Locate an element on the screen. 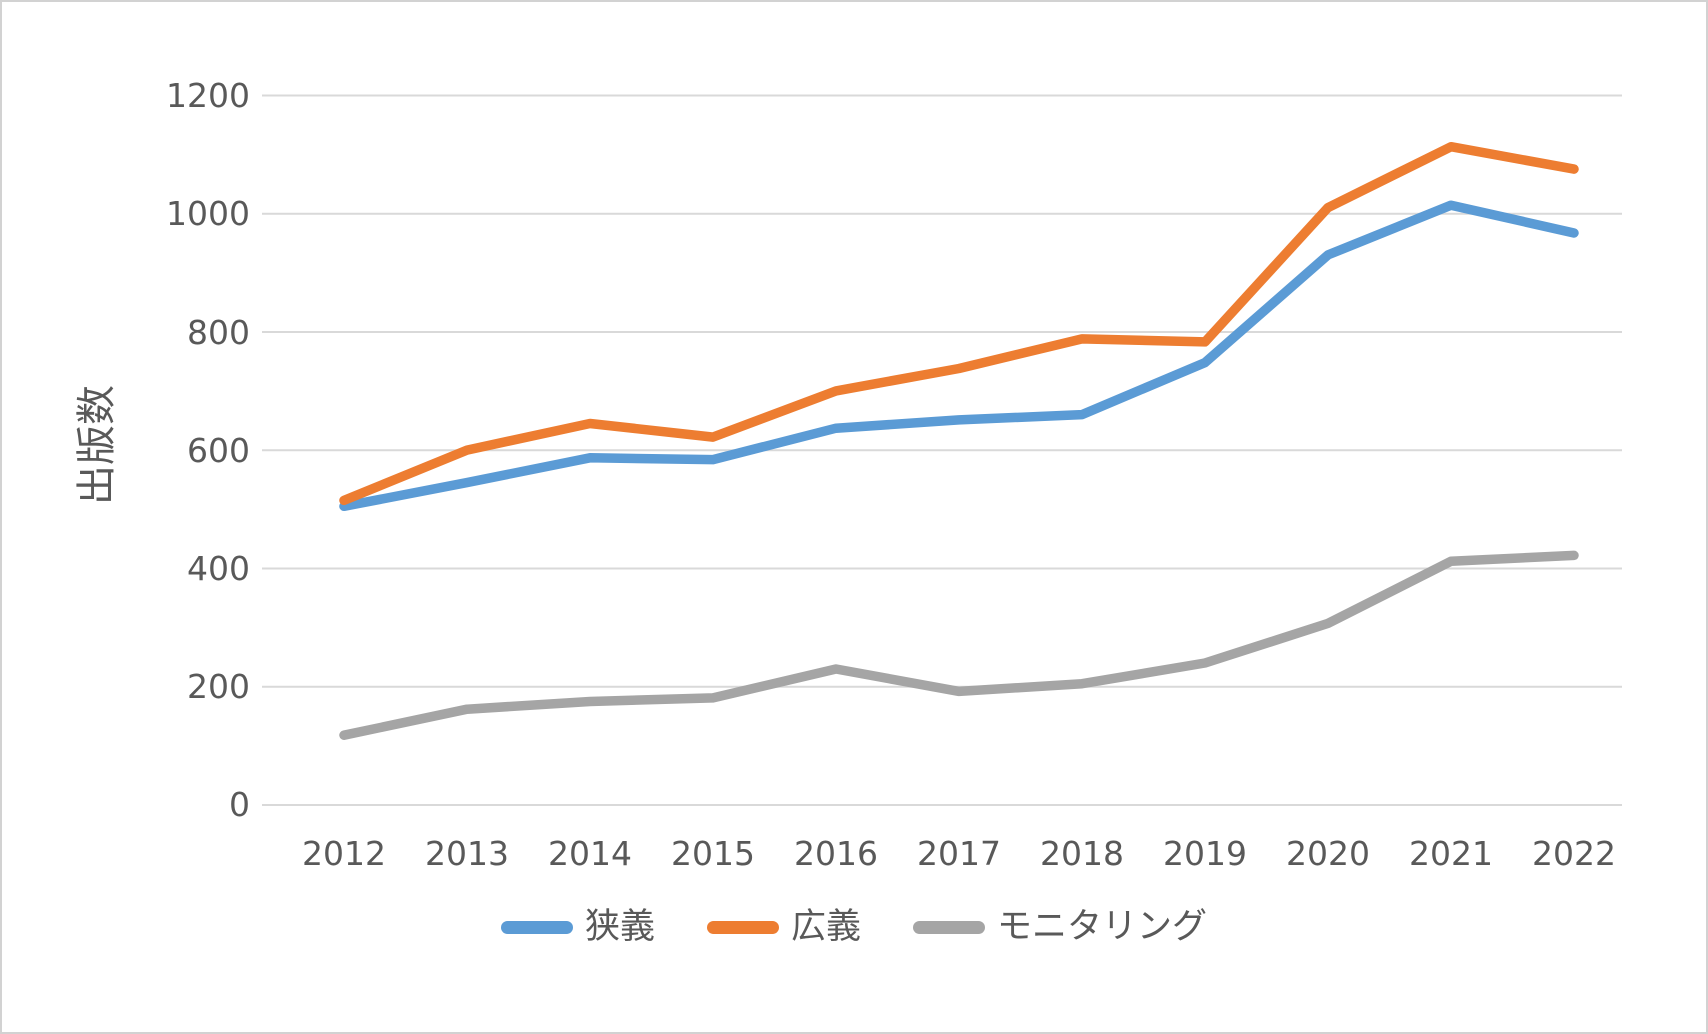 This screenshot has height=1034, width=1708. legend-label: 広義 is located at coordinates (825, 927).